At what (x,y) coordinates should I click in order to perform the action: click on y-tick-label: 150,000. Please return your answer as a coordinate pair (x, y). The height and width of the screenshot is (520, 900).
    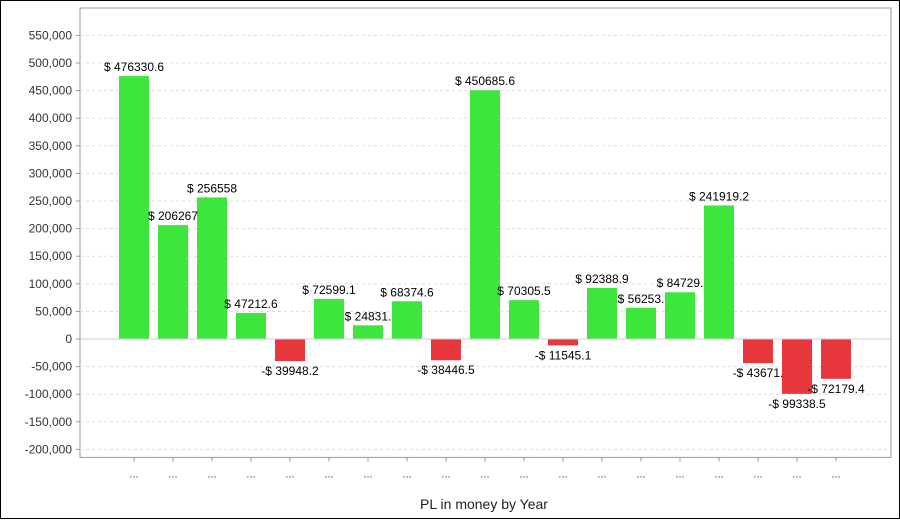
    Looking at the image, I should click on (51, 256).